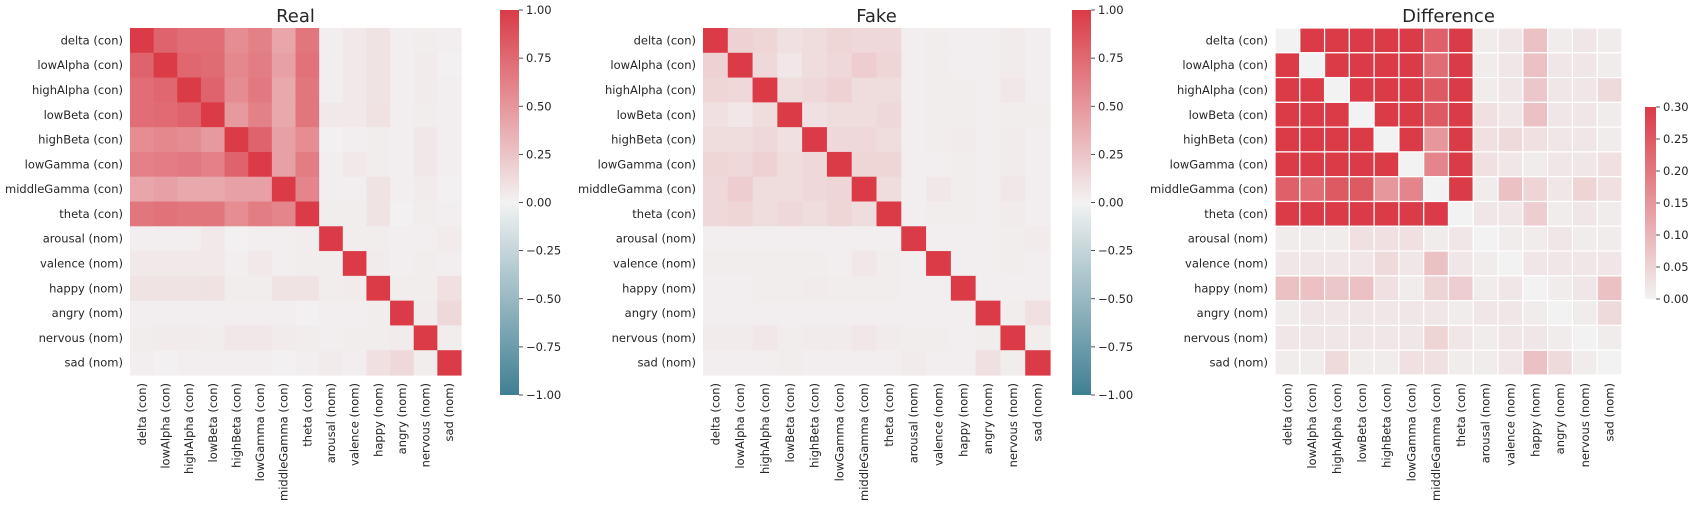  What do you see at coordinates (659, 288) in the screenshot?
I see `fake-y-tick-label: happy (nom)` at bounding box center [659, 288].